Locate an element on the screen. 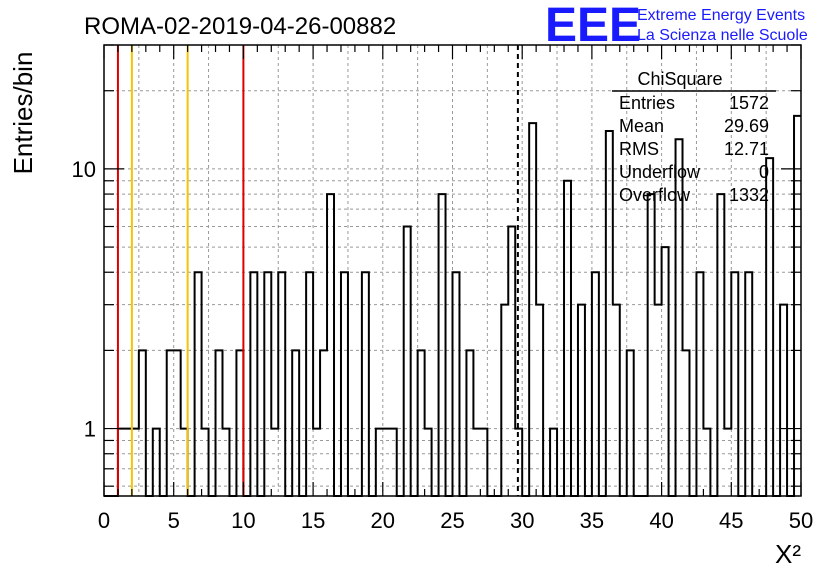 The height and width of the screenshot is (572, 836). x-tick-label: 40 is located at coordinates (661, 520).